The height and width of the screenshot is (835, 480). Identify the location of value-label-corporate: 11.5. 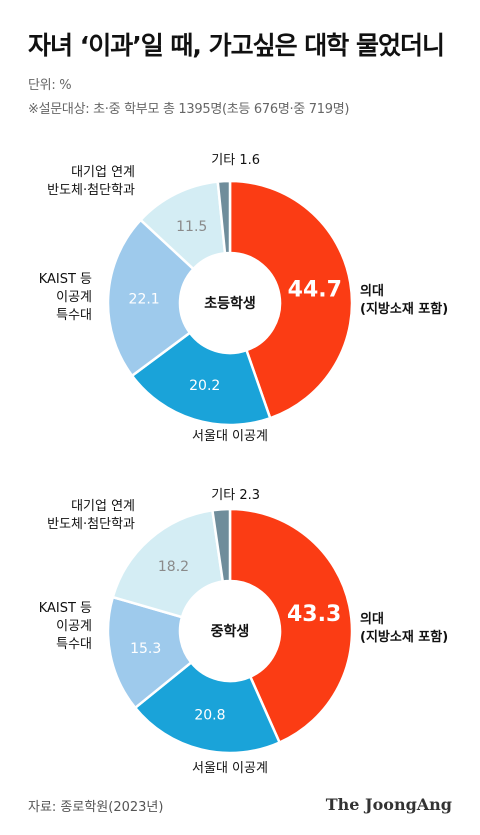
(191, 227).